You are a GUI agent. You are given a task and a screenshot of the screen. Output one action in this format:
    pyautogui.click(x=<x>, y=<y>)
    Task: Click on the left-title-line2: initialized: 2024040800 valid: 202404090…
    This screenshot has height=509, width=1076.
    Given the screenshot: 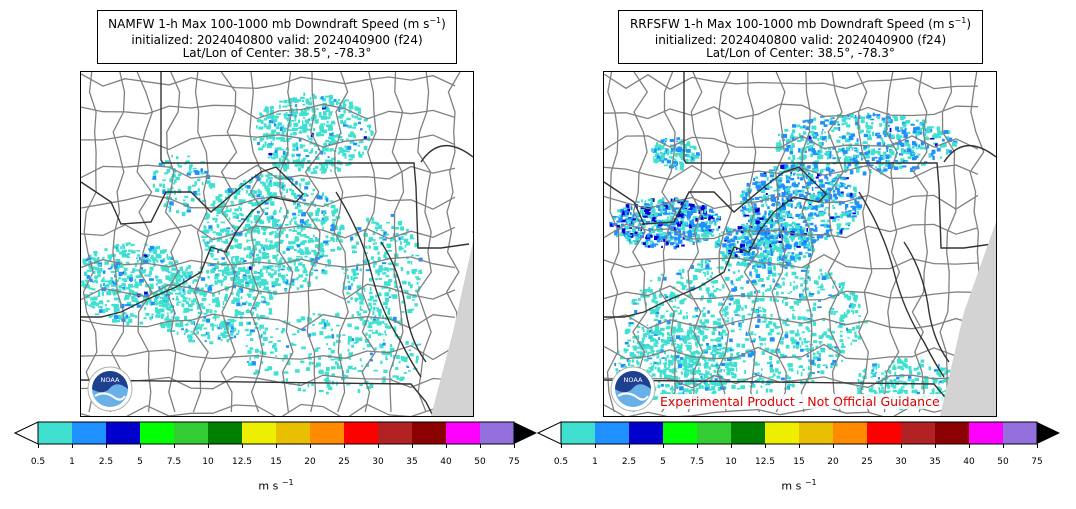 What is the action you would take?
    pyautogui.click(x=277, y=40)
    